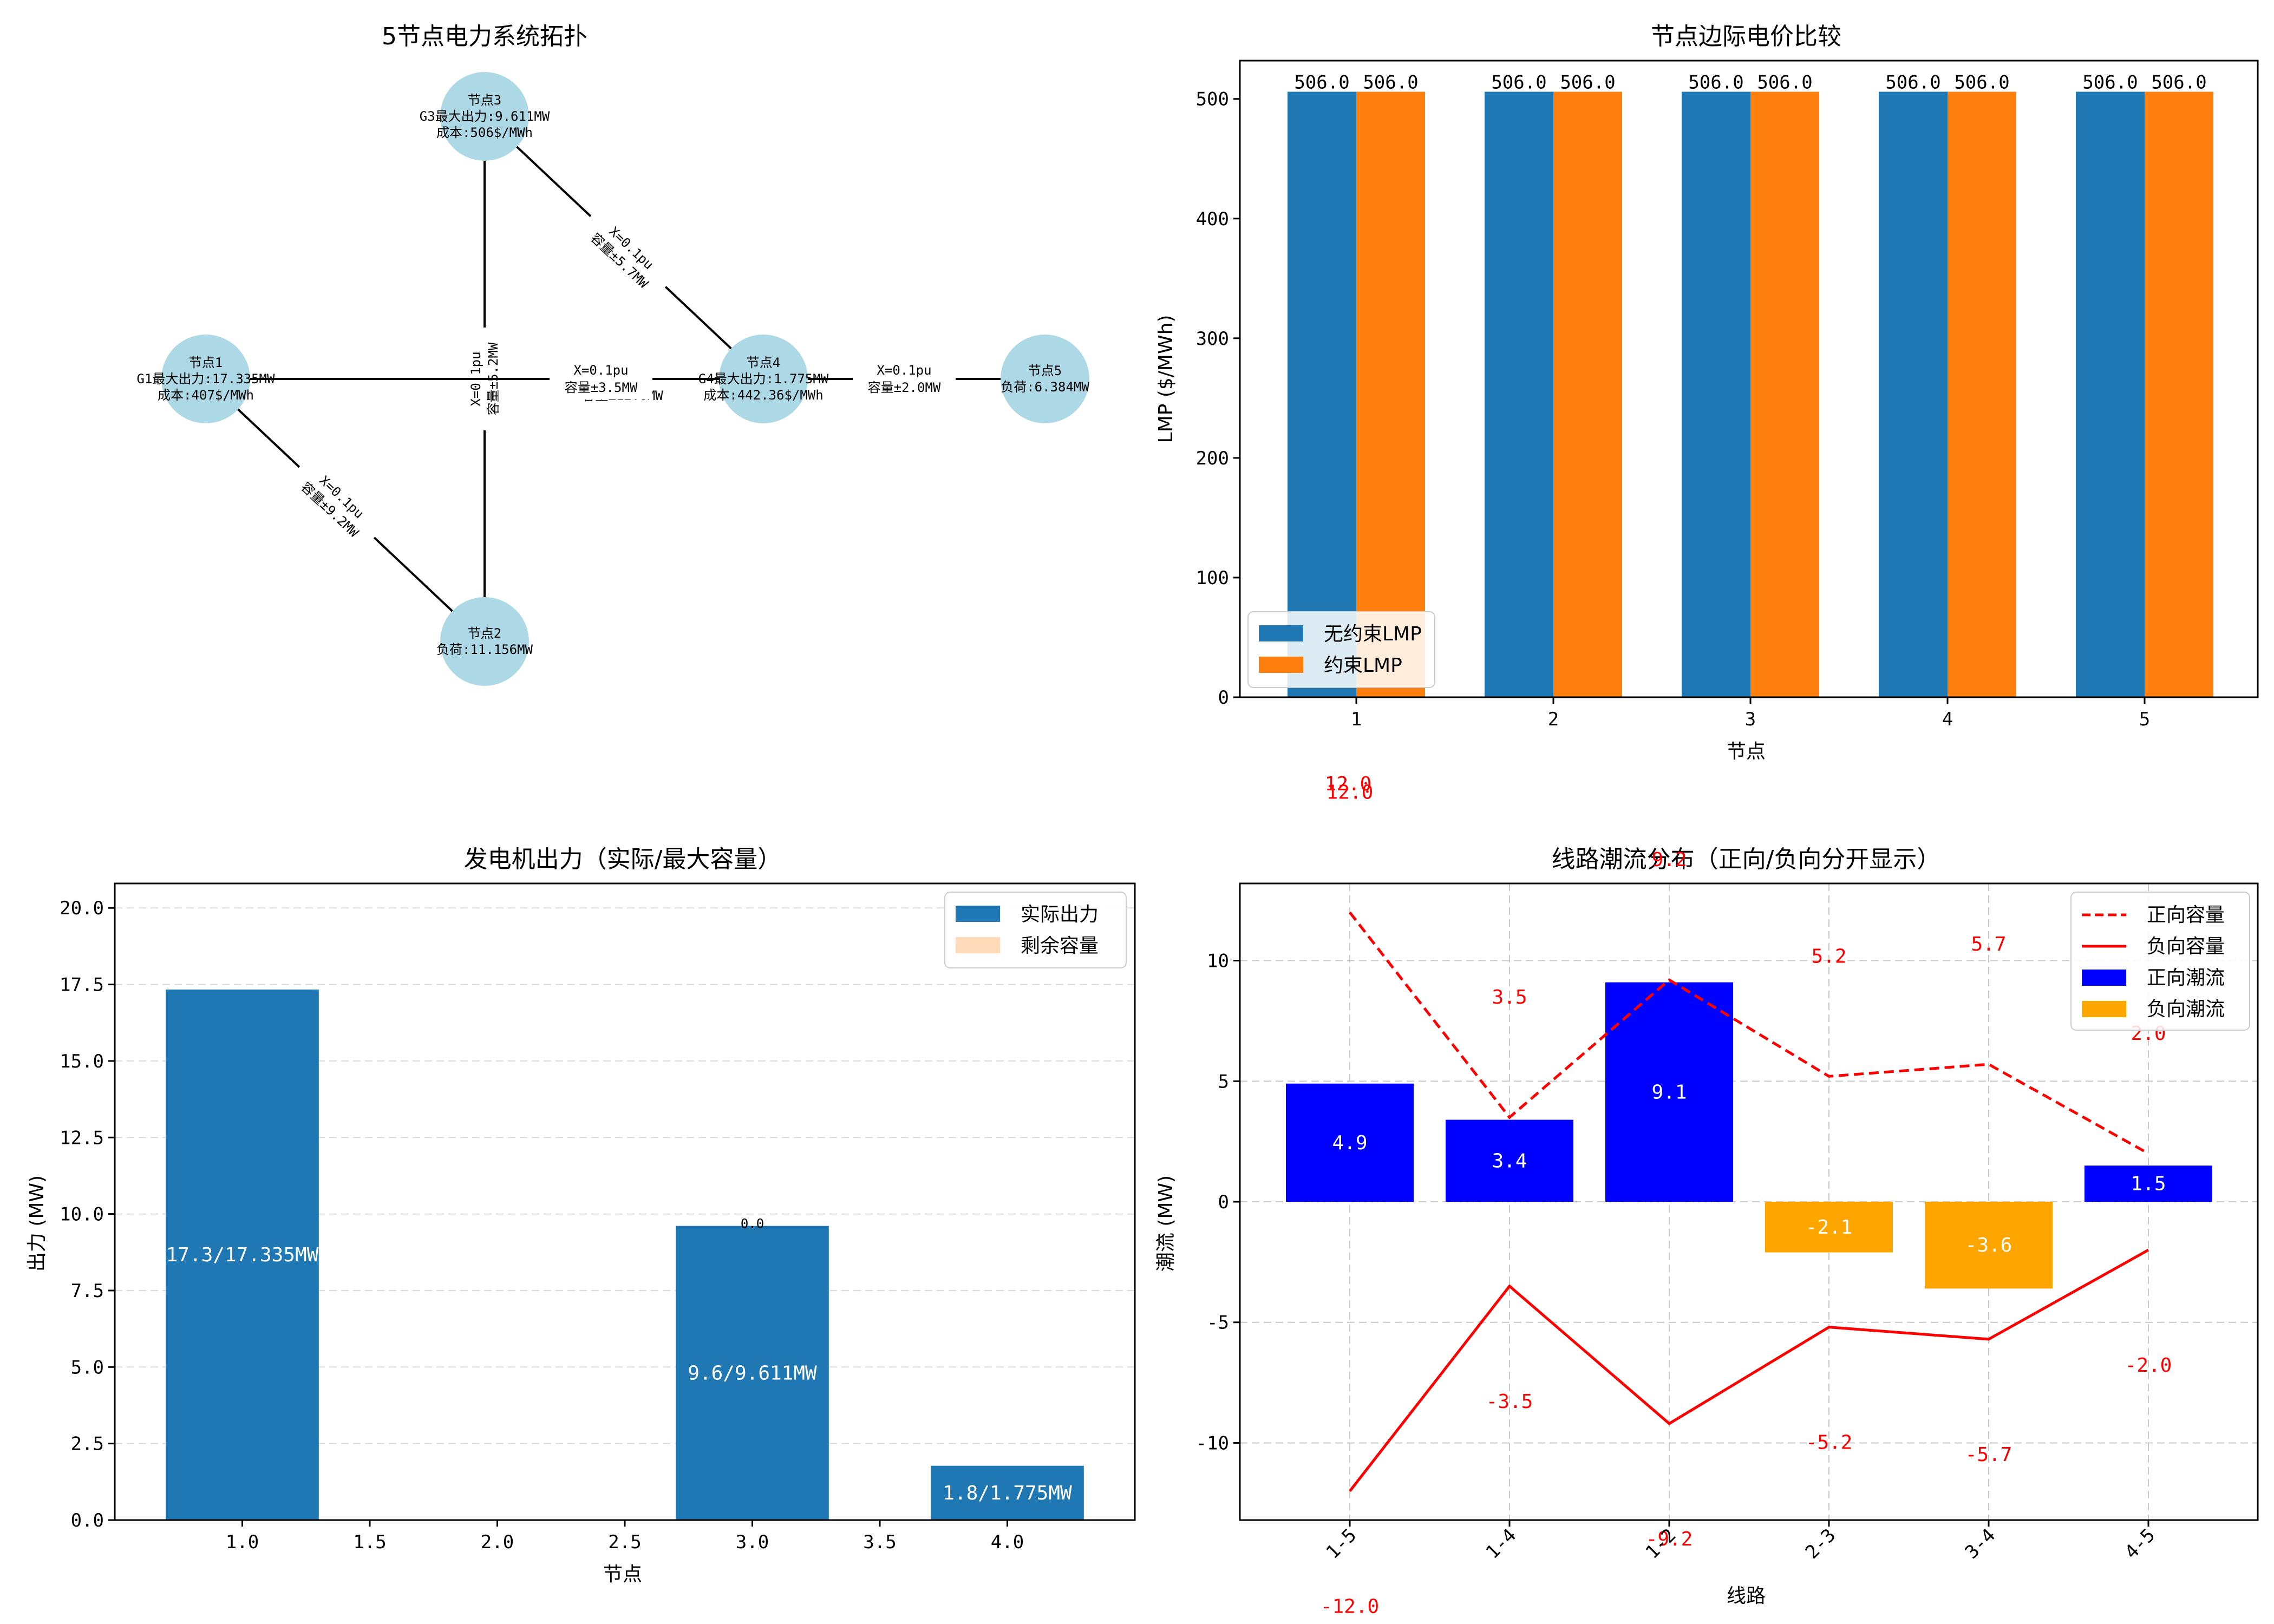  I want to click on flow-capacity-pos-line, so click(1749, 1033).